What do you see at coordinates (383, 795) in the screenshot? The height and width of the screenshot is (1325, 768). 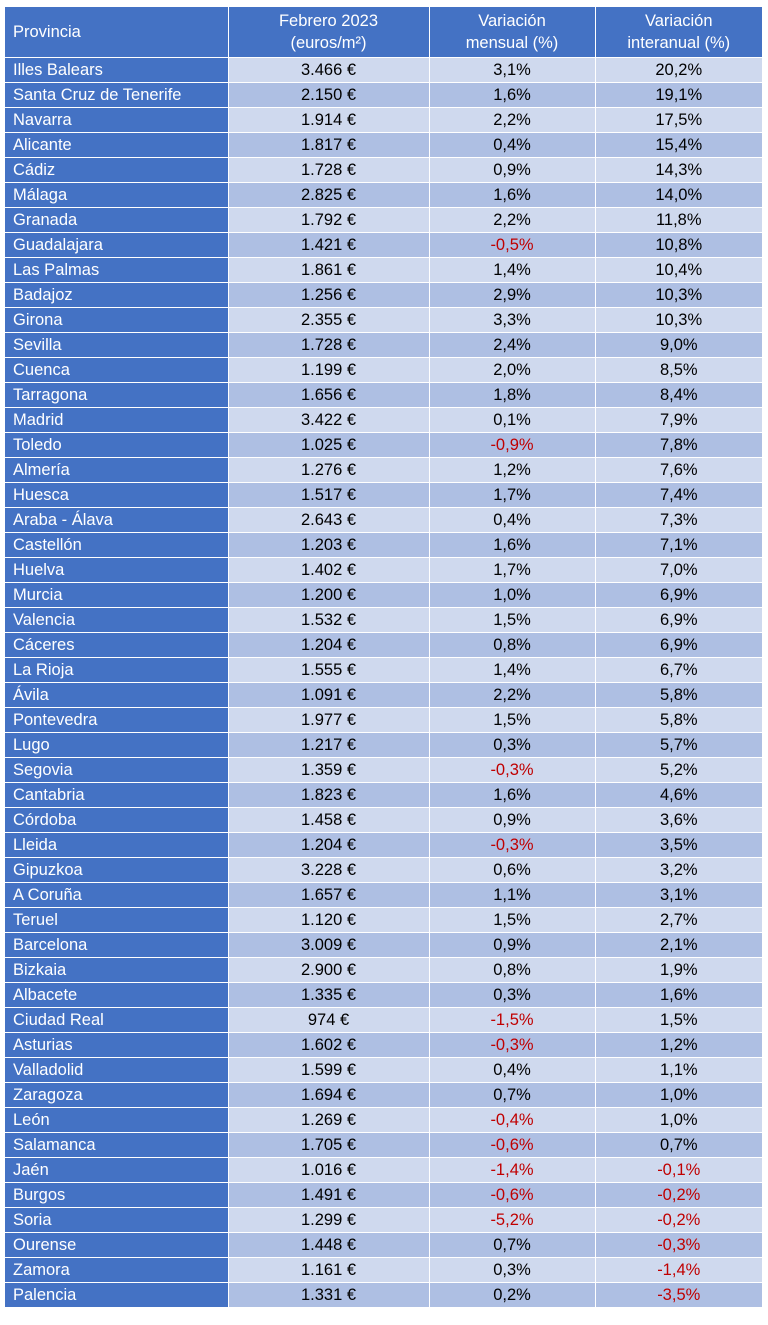 I see `table-row: Cantabria 1.823 €1,6% 4,6%` at bounding box center [383, 795].